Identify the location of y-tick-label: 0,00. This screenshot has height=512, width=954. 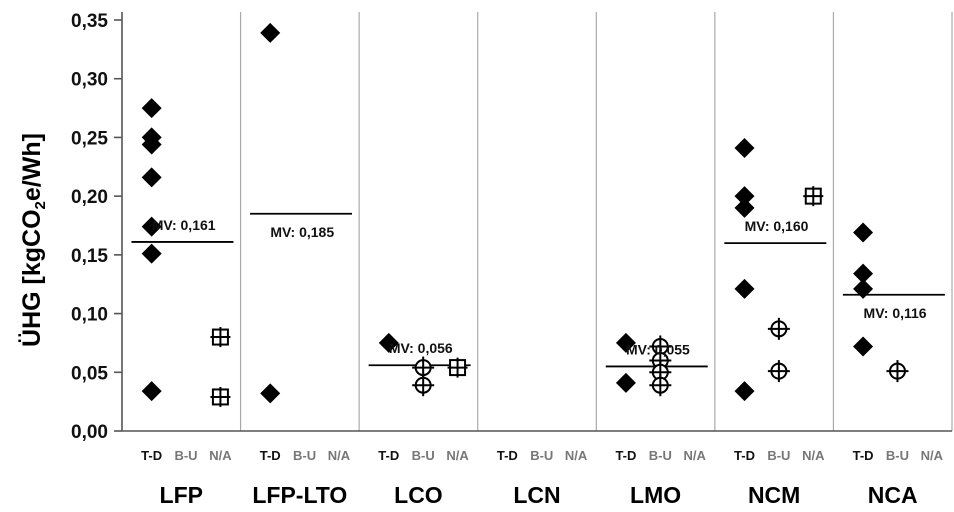
(89, 432).